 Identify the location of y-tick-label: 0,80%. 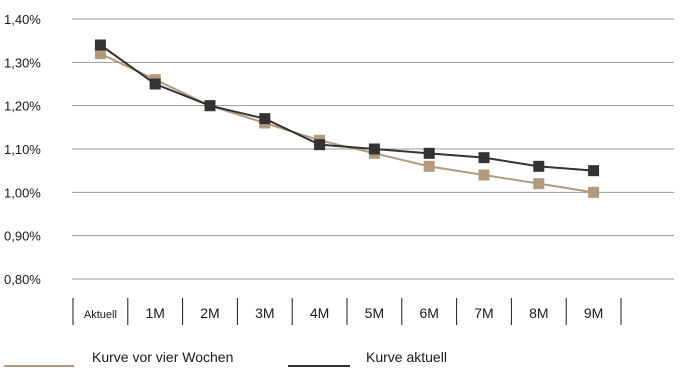
(22, 279).